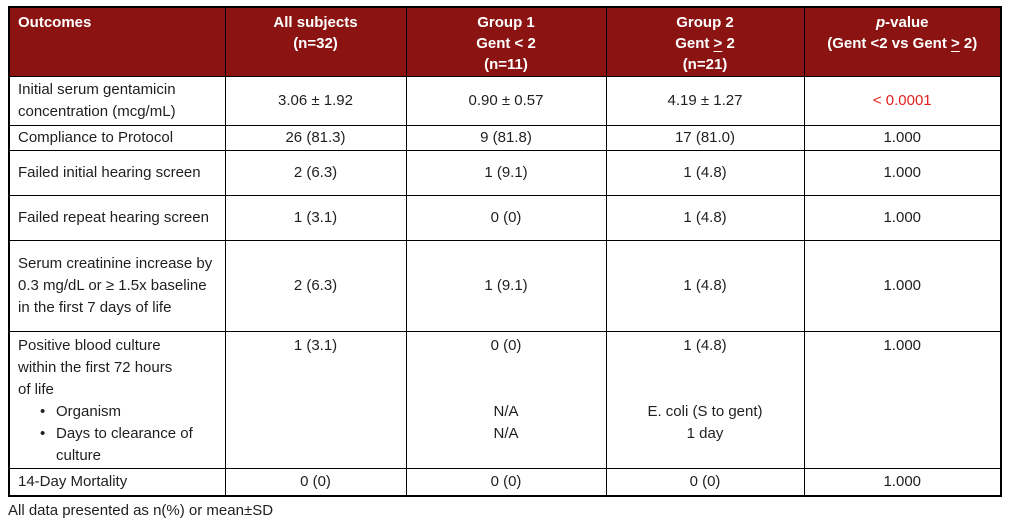  I want to click on header-group1-line2: Gent < 2, so click(506, 43).